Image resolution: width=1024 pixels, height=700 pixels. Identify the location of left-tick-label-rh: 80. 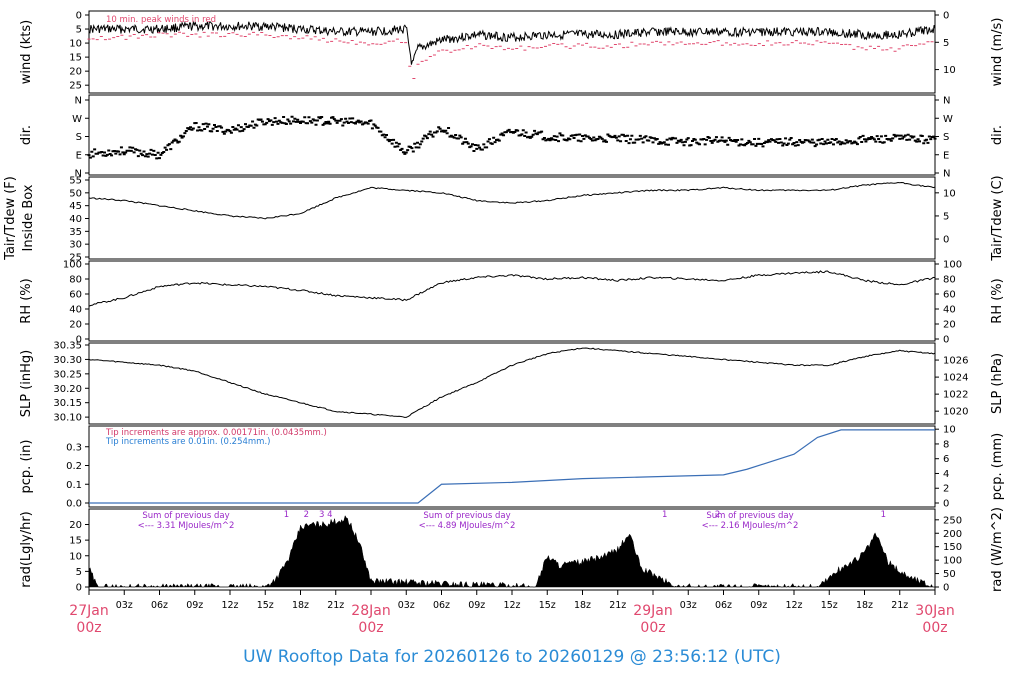
(75, 280).